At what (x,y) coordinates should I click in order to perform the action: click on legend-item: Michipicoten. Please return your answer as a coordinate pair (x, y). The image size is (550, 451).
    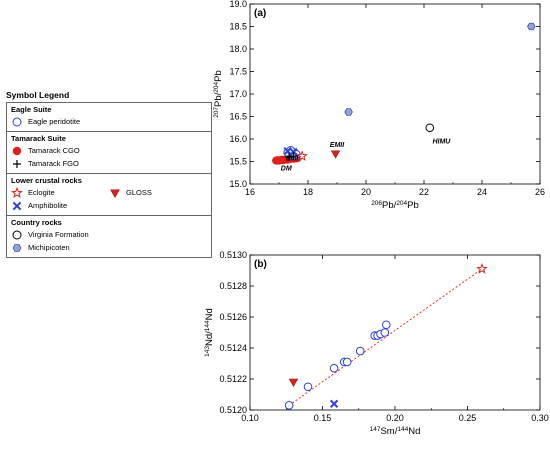
    Looking at the image, I should click on (109, 247).